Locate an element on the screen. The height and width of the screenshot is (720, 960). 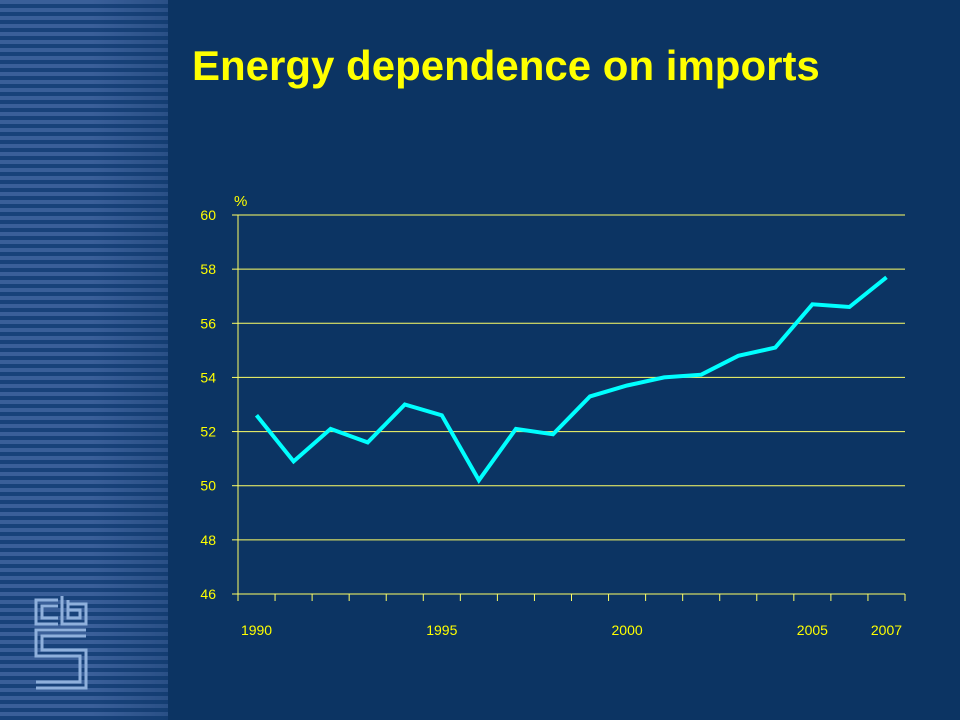
x-tick-label: 2000 is located at coordinates (627, 630).